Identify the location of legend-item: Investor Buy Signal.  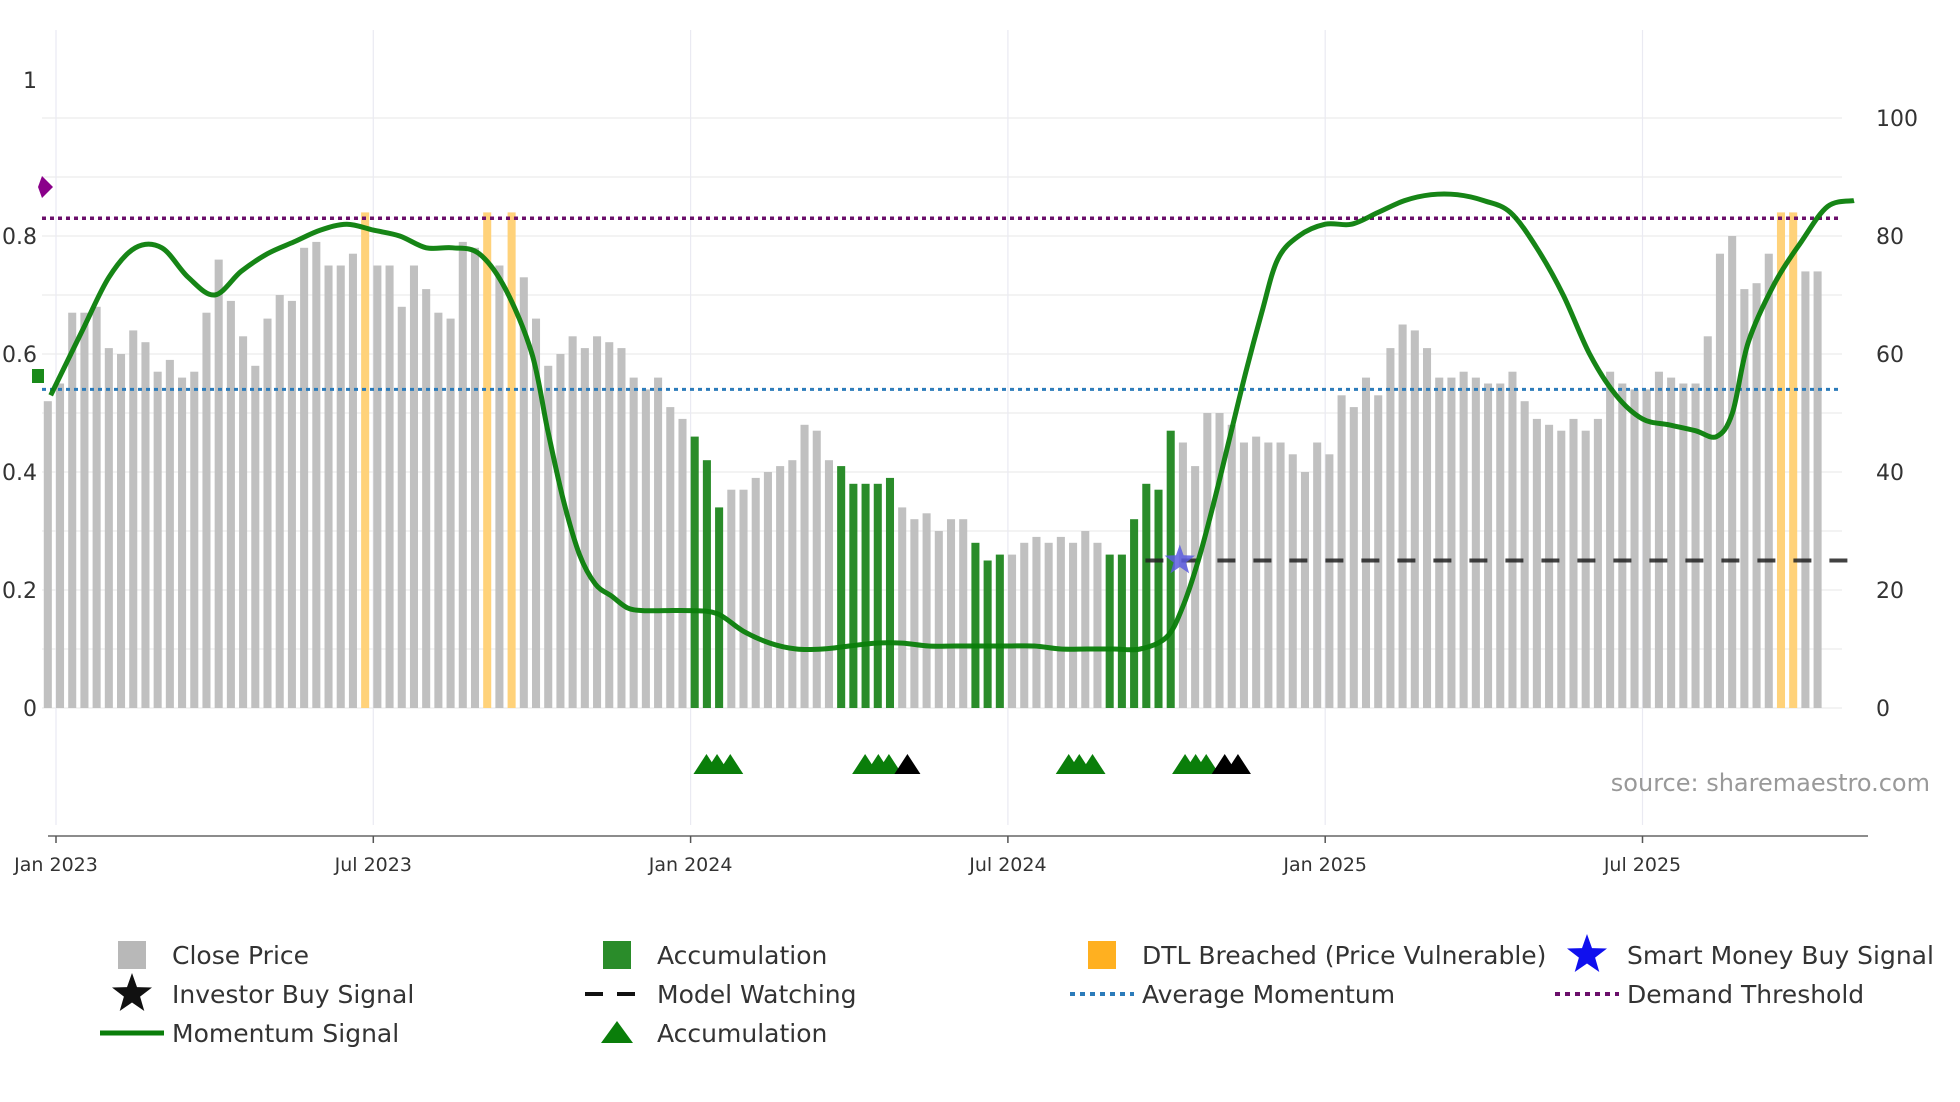
(263, 992).